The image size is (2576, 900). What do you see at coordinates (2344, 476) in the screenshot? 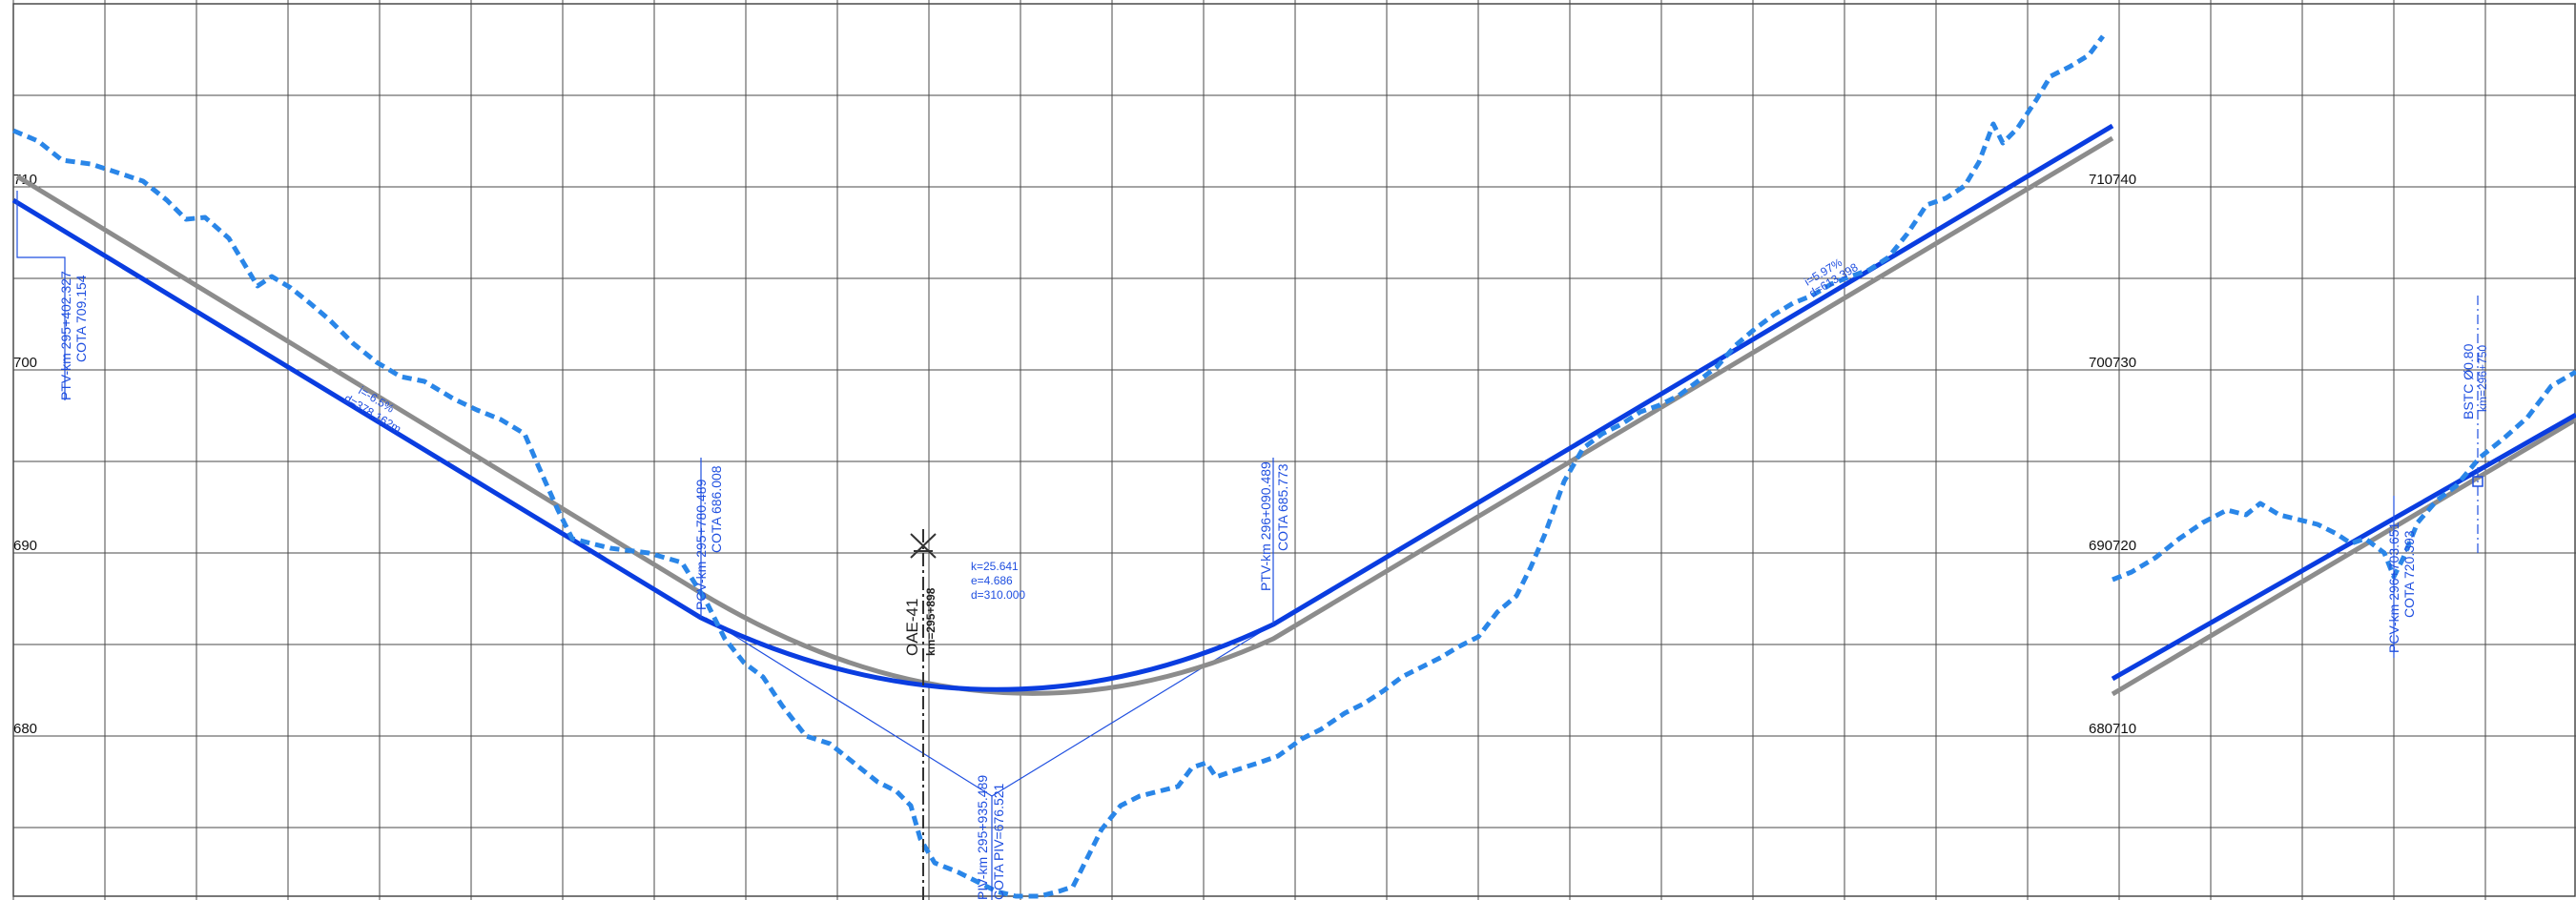
I see `terrain-profile-right` at bounding box center [2344, 476].